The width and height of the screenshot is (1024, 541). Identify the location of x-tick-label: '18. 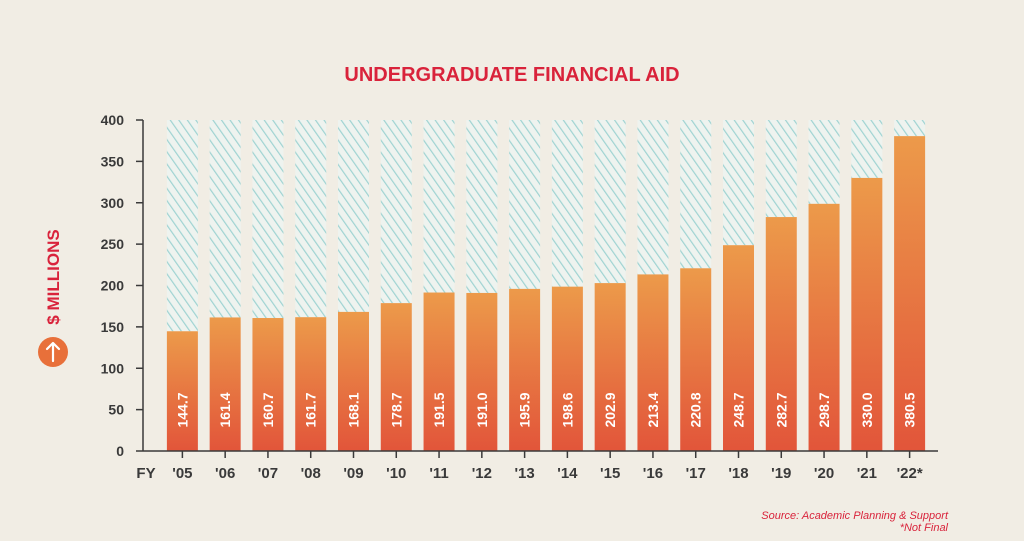
(738, 473).